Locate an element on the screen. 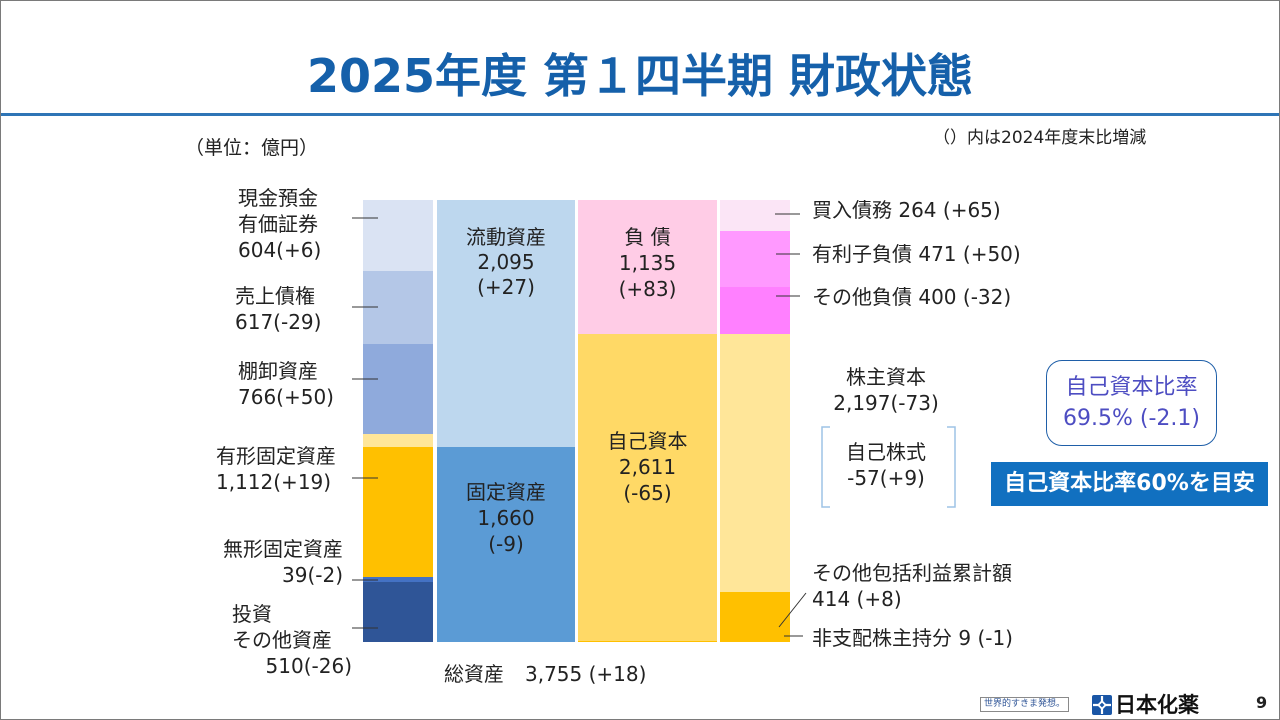 This screenshot has width=1280, height=720. label-investments-line1: 投資 is located at coordinates (252, 614).